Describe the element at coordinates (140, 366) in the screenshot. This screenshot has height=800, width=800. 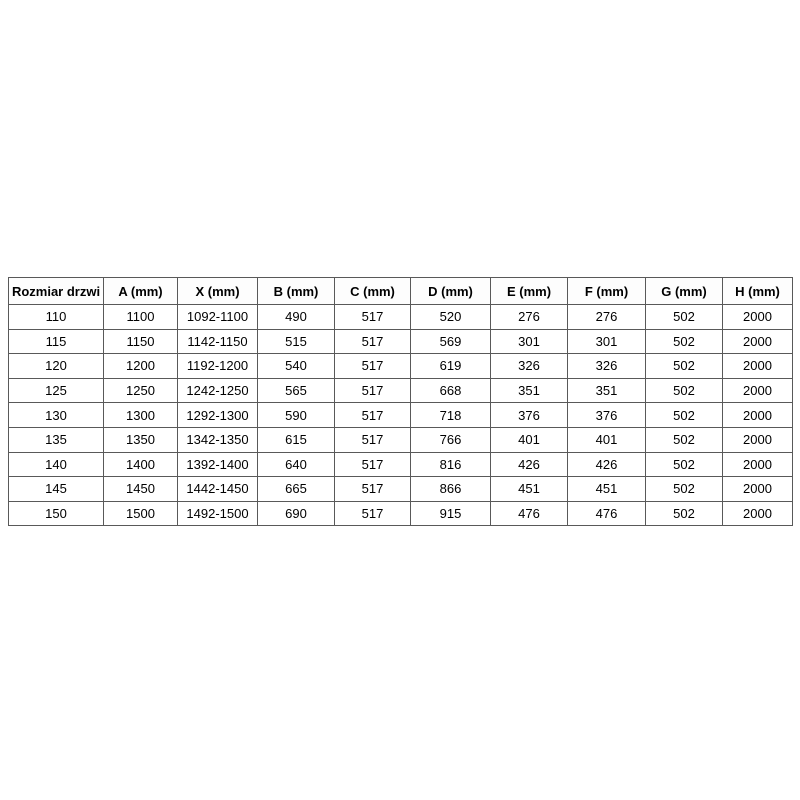
I see `table-cell: 1200` at that location.